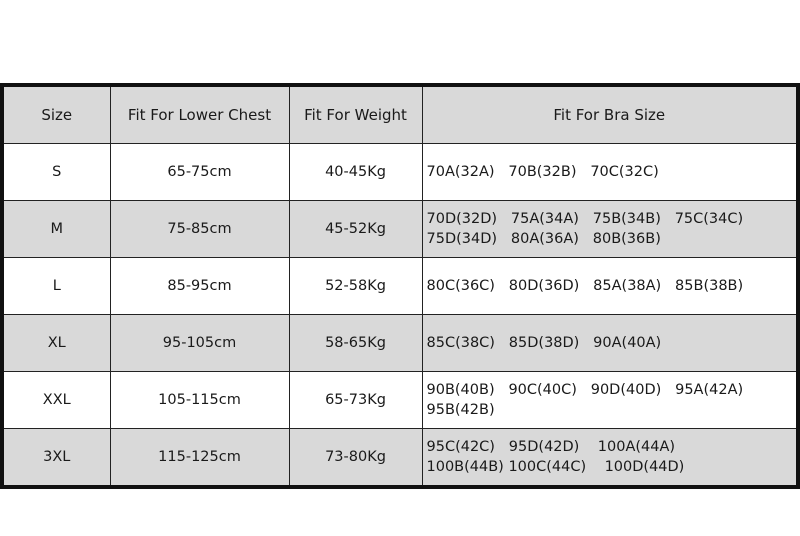 The width and height of the screenshot is (800, 536). What do you see at coordinates (585, 390) in the screenshot?
I see `bra-line: 90B(40B) 90C(40C) 90D(40D) 95A(42A)` at bounding box center [585, 390].